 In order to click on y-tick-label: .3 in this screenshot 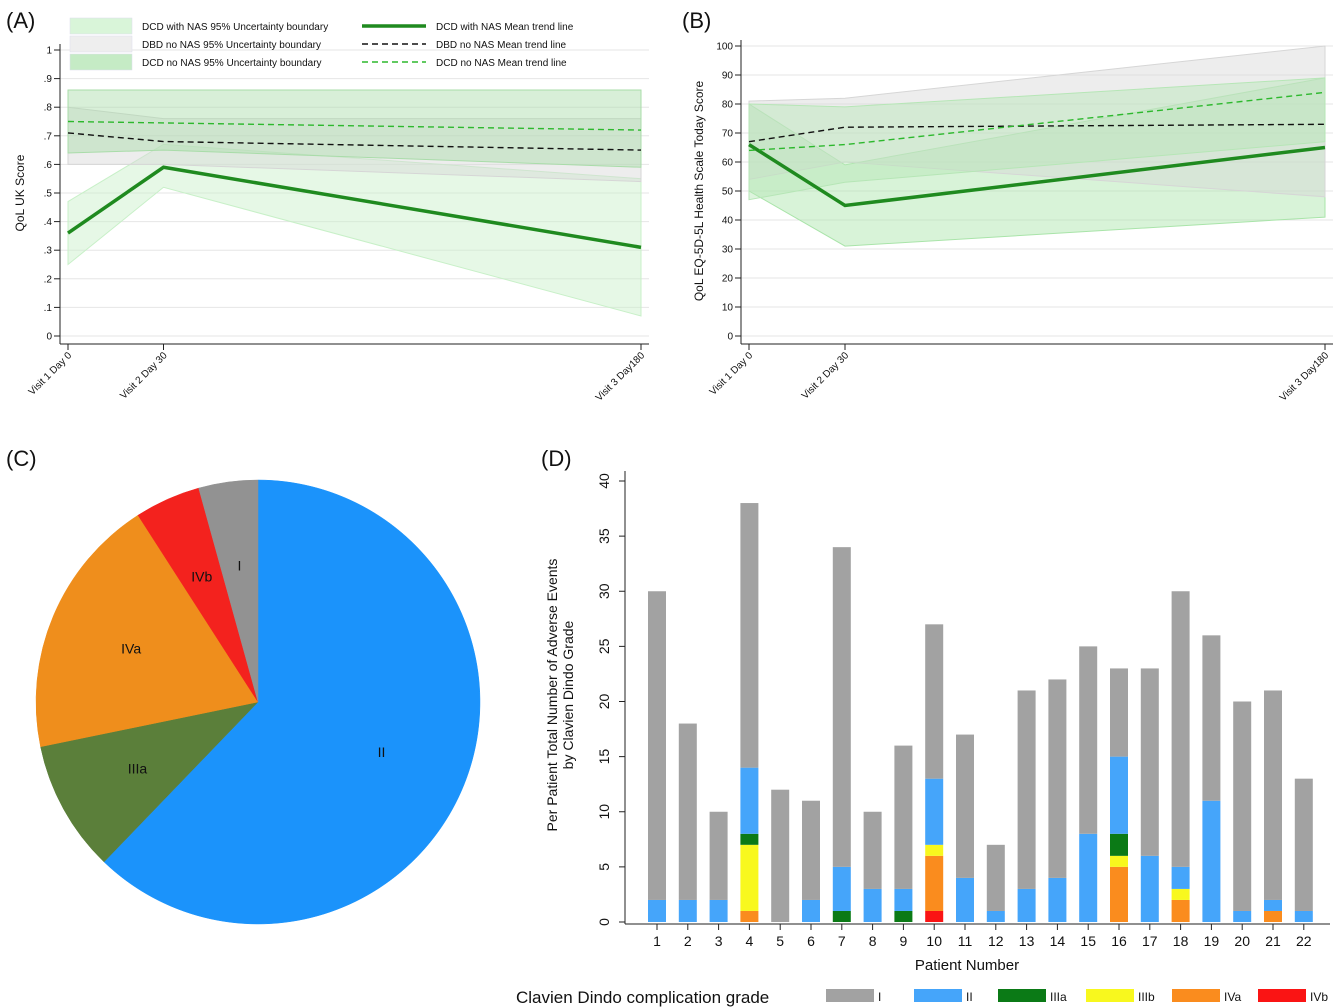, I will do `click(48, 251)`.